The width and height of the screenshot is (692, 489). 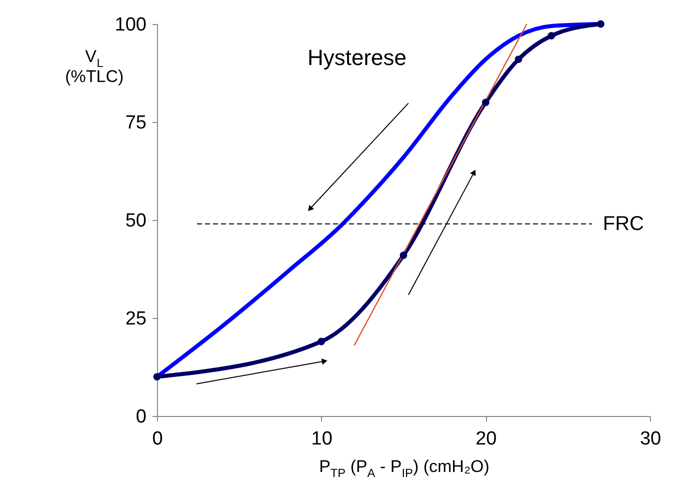 I want to click on ref-line-label: FRC, so click(x=623, y=223).